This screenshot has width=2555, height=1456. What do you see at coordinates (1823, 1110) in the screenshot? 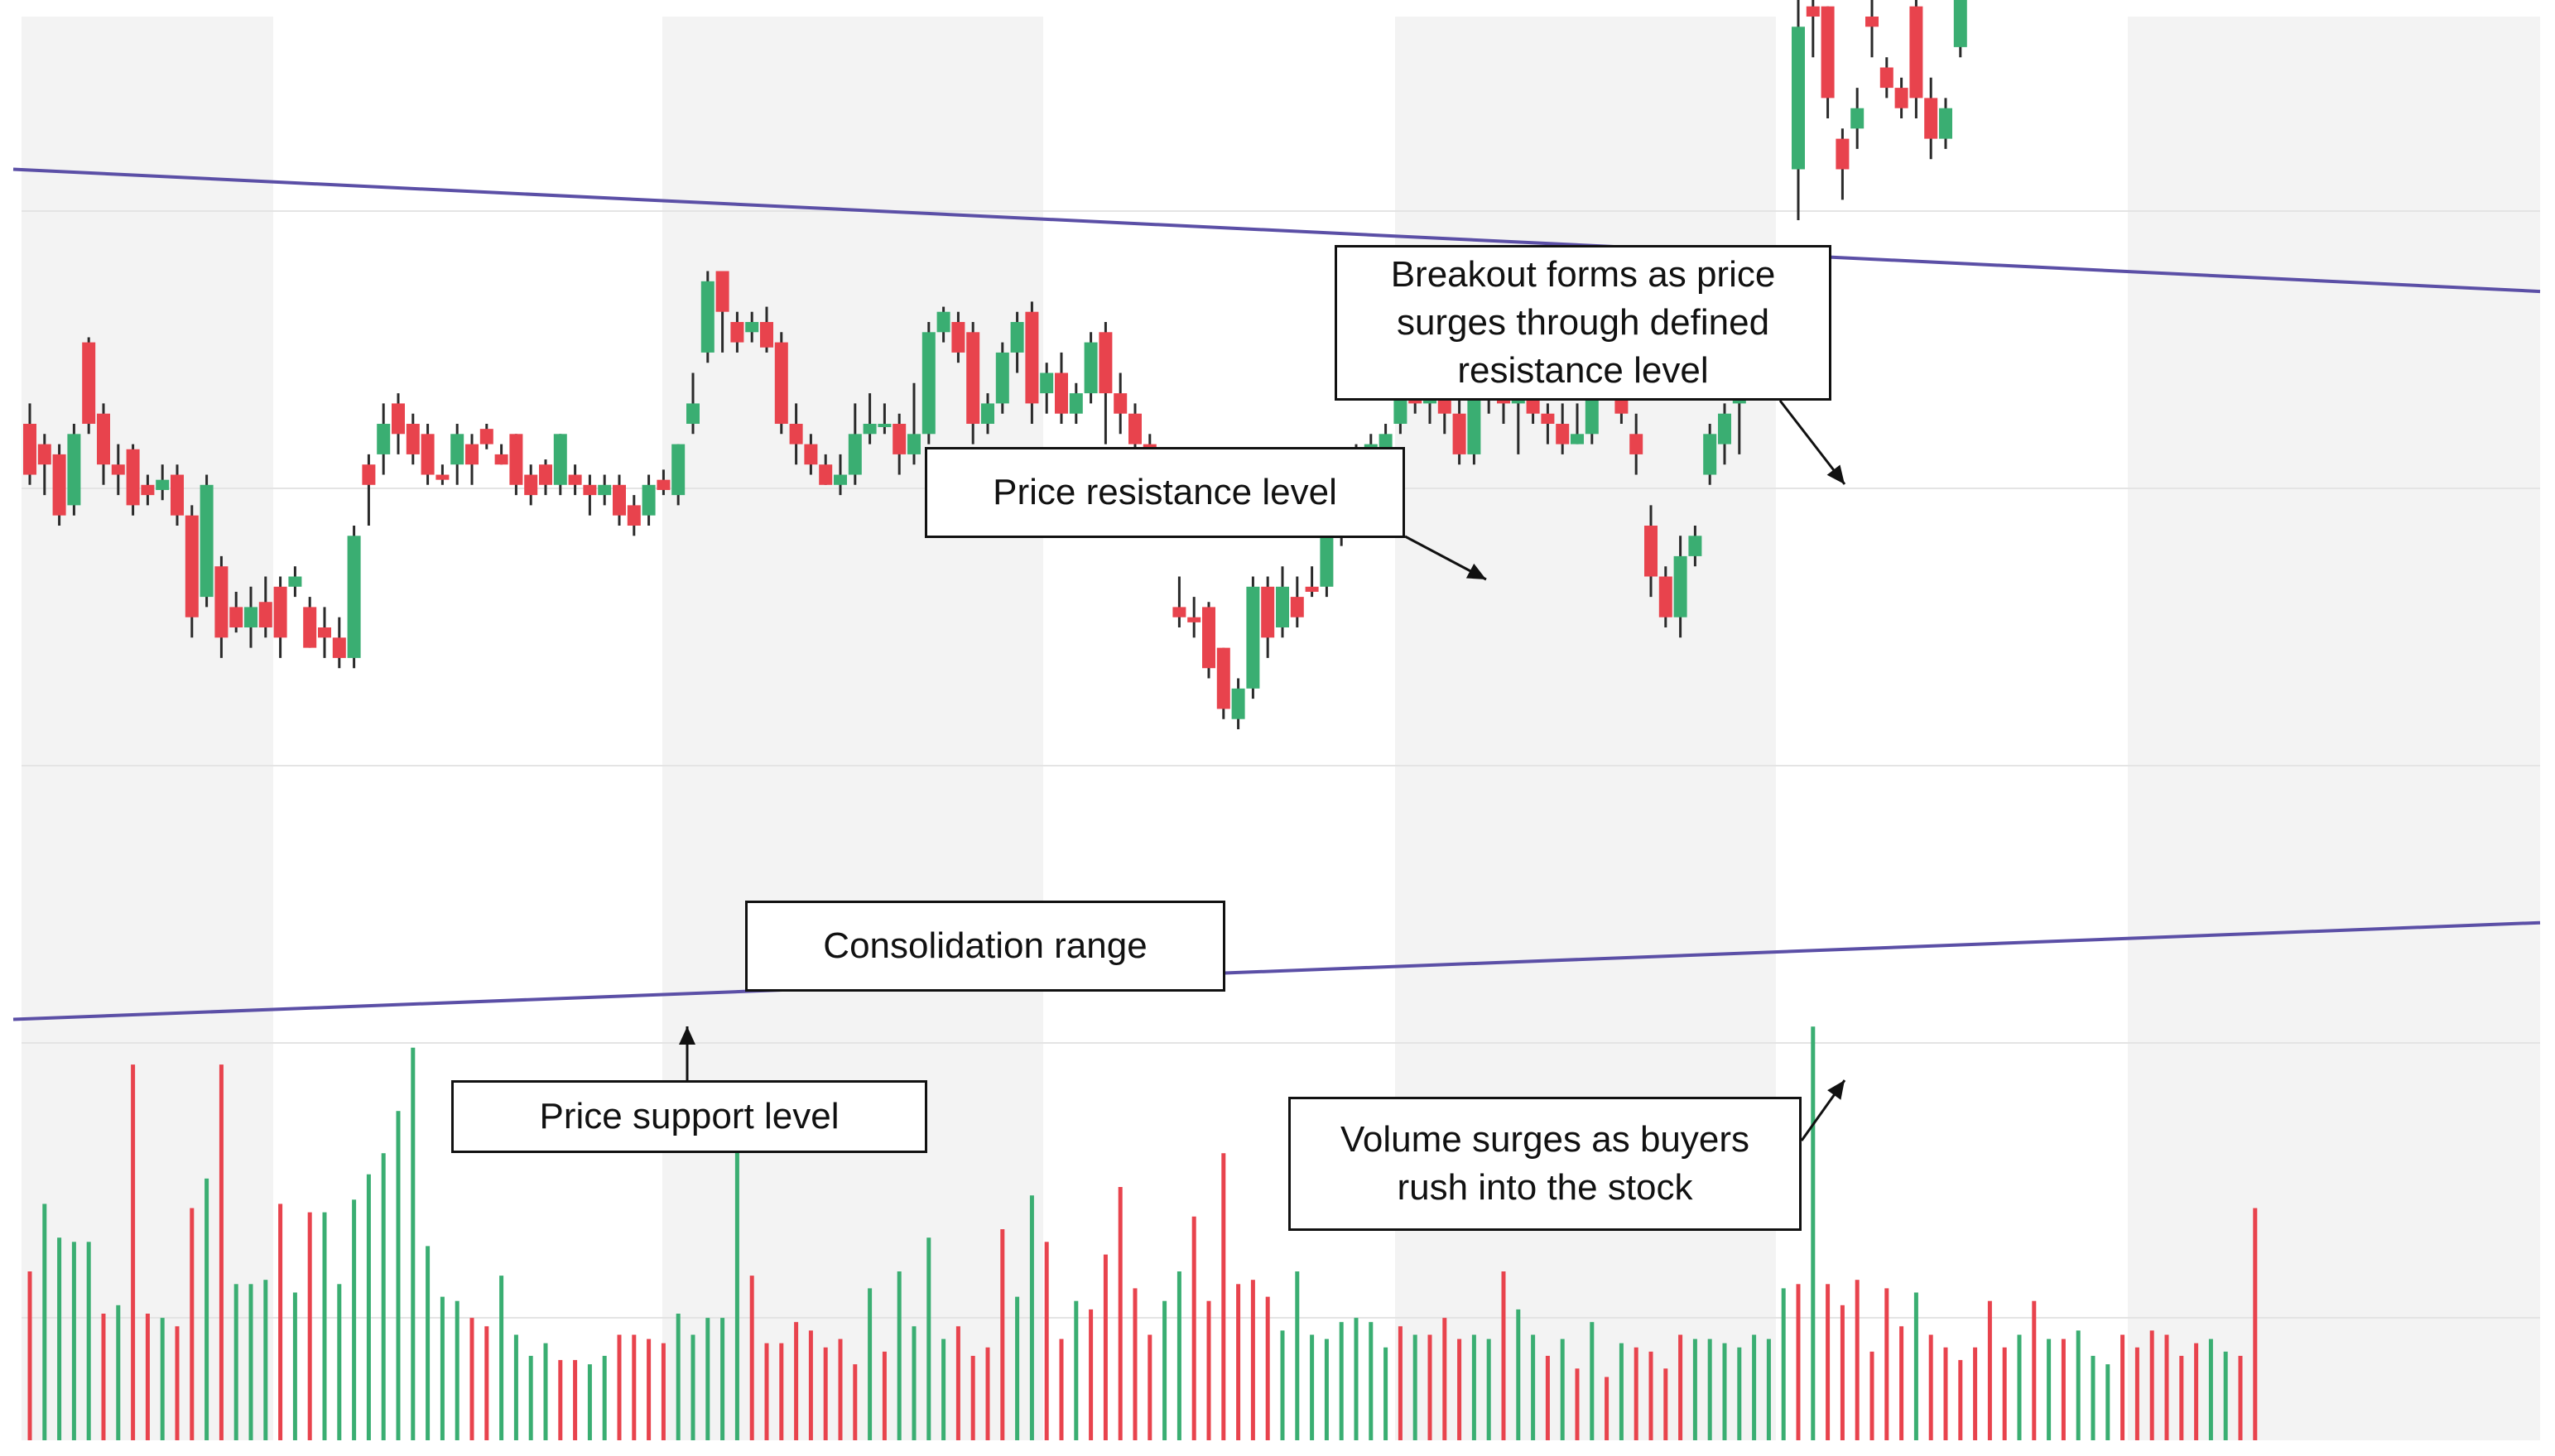
I see `volume-arrow` at bounding box center [1823, 1110].